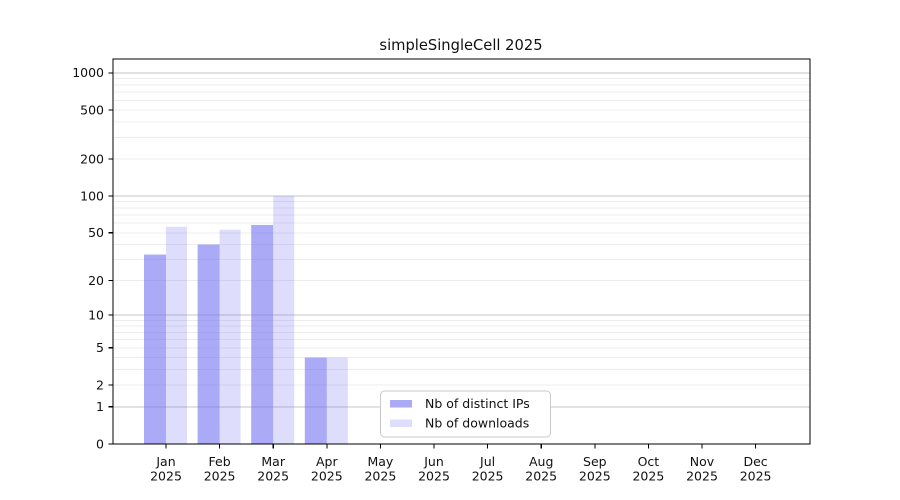  I want to click on x-tick-label-month: Nov, so click(702, 461).